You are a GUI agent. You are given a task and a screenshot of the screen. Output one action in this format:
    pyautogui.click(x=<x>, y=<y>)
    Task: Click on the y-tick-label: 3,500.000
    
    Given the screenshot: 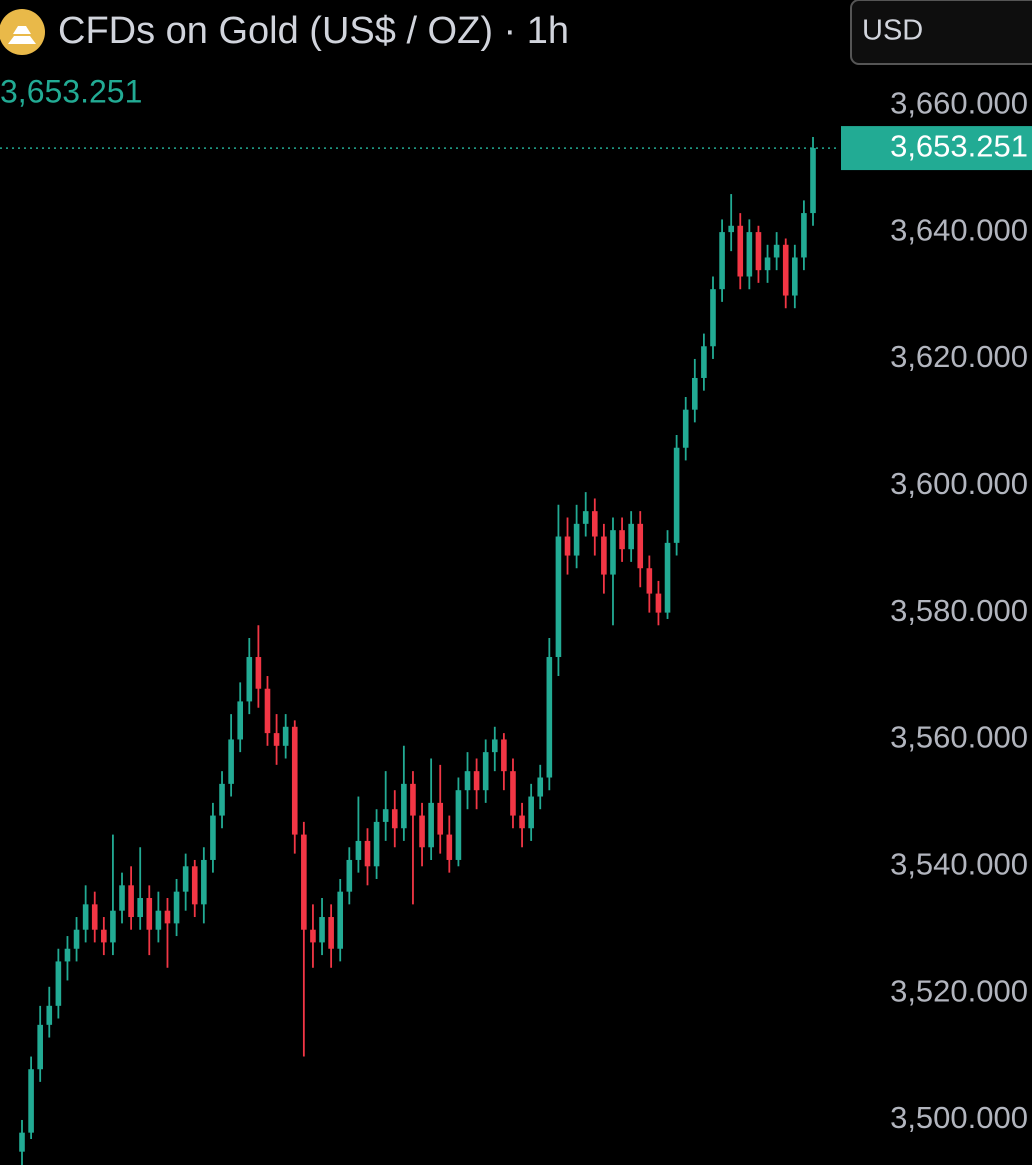 What is the action you would take?
    pyautogui.click(x=959, y=1117)
    